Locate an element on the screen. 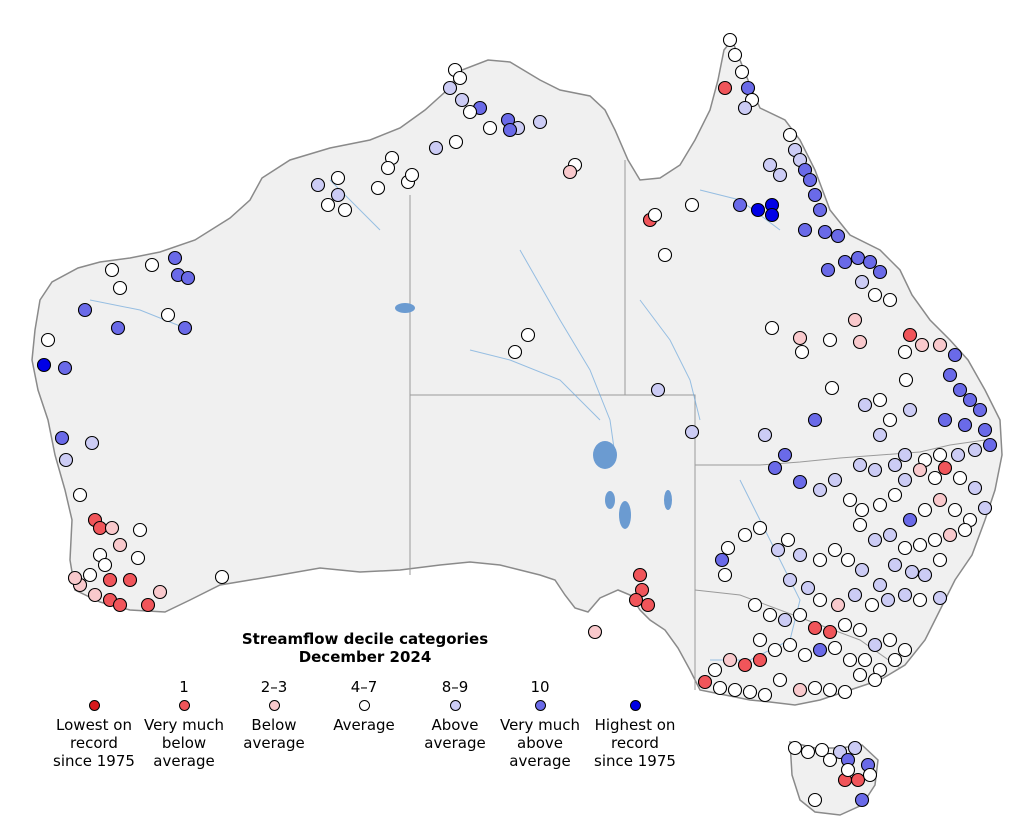  legend-range: 10 is located at coordinates (540, 687).